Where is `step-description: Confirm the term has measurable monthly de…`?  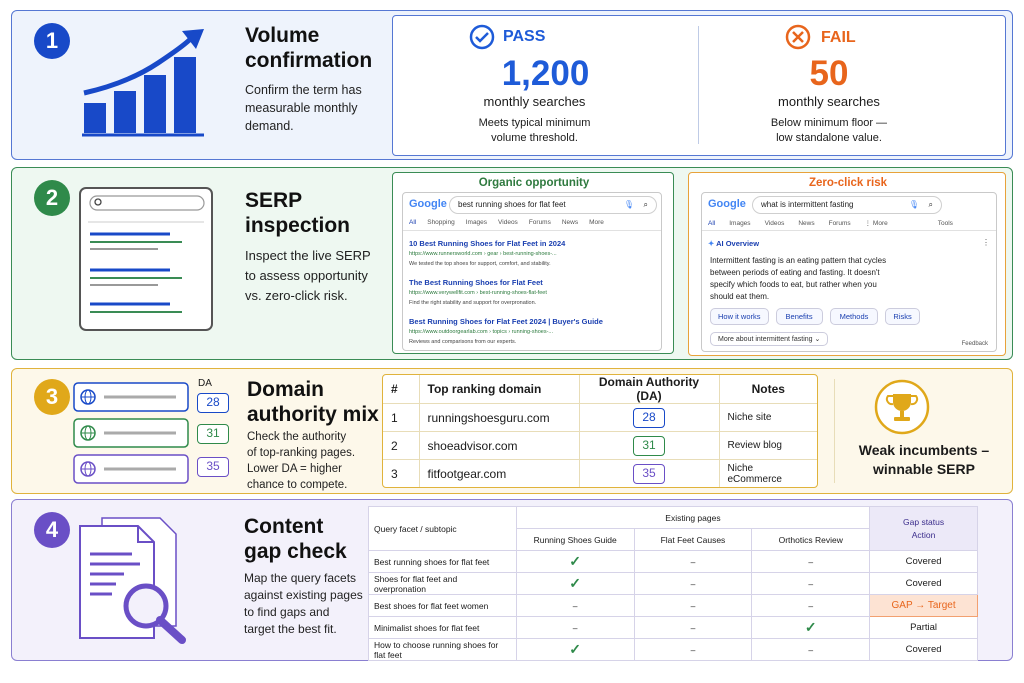 step-description: Confirm the term has measurable monthly de… is located at coordinates (303, 108).